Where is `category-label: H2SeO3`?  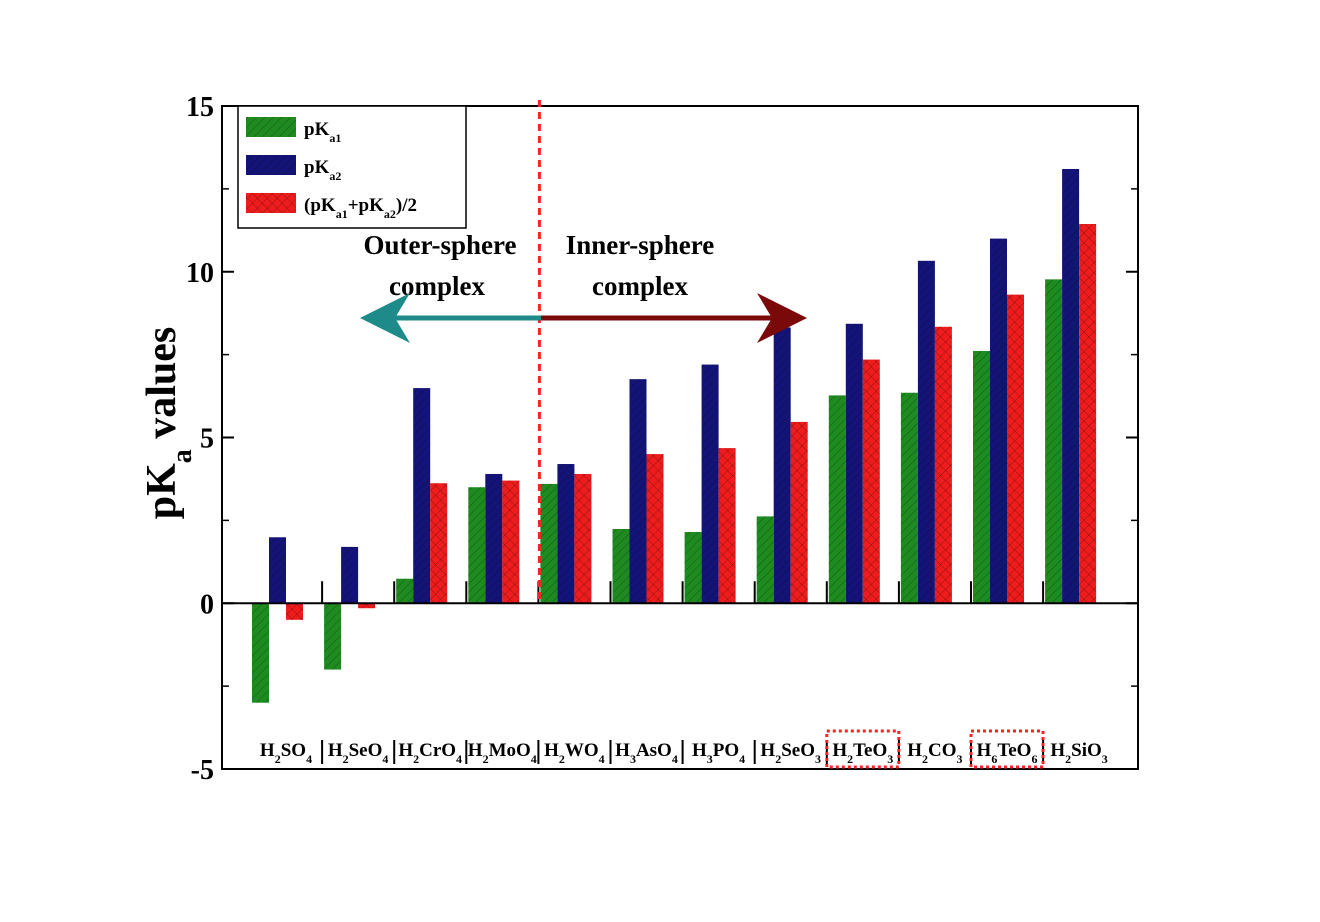 category-label: H2SeO3 is located at coordinates (790, 753).